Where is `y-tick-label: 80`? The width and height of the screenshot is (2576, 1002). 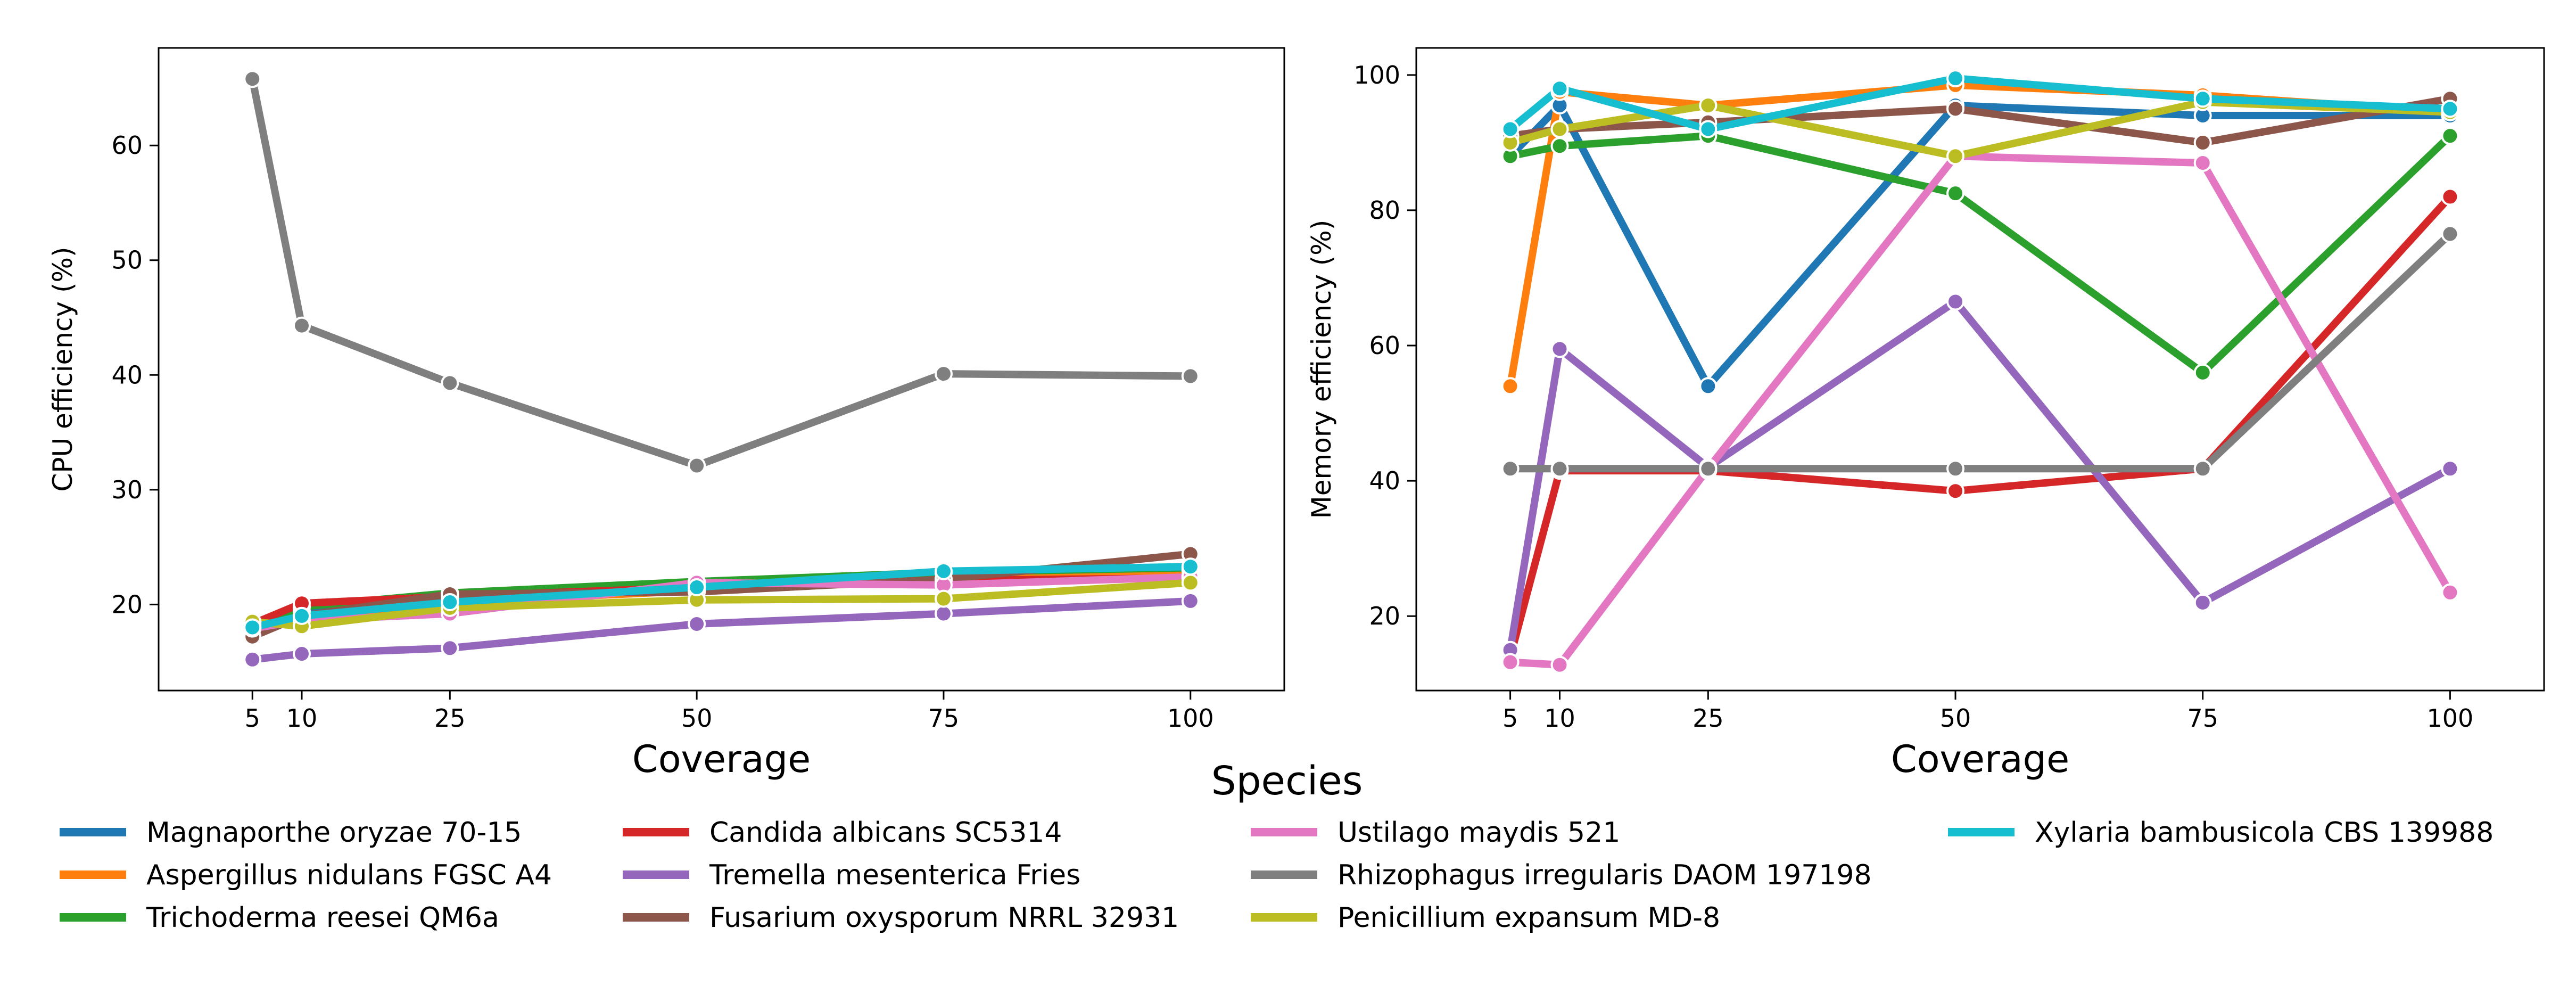 y-tick-label: 80 is located at coordinates (1384, 210).